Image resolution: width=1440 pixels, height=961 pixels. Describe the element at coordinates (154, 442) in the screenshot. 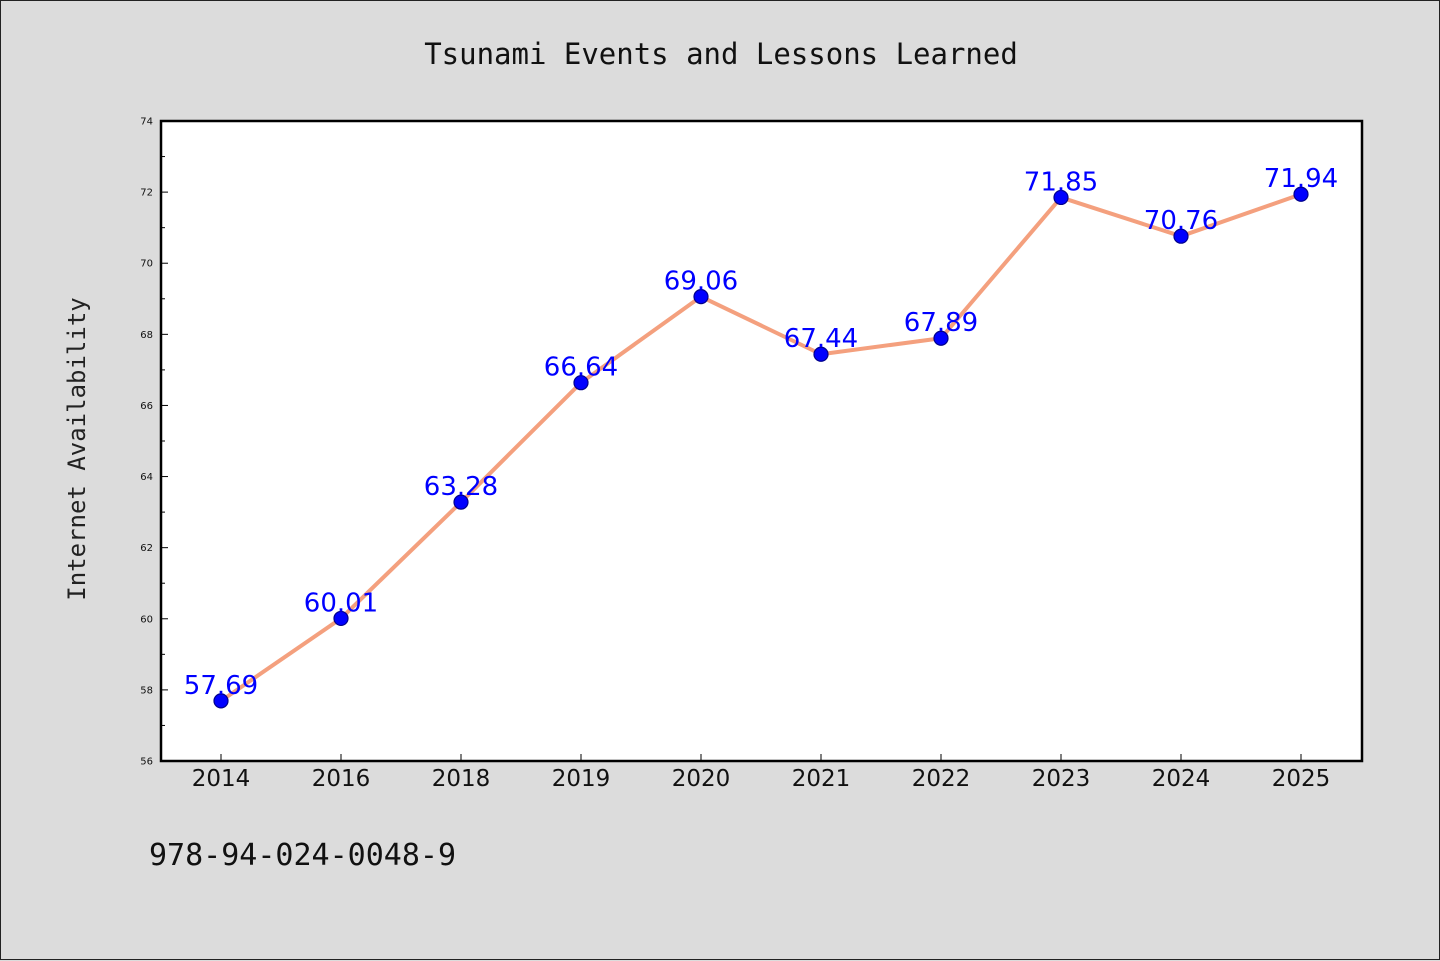

I see `y-axis: 56 58 60 62 64 66 68 70 72 74` at that location.